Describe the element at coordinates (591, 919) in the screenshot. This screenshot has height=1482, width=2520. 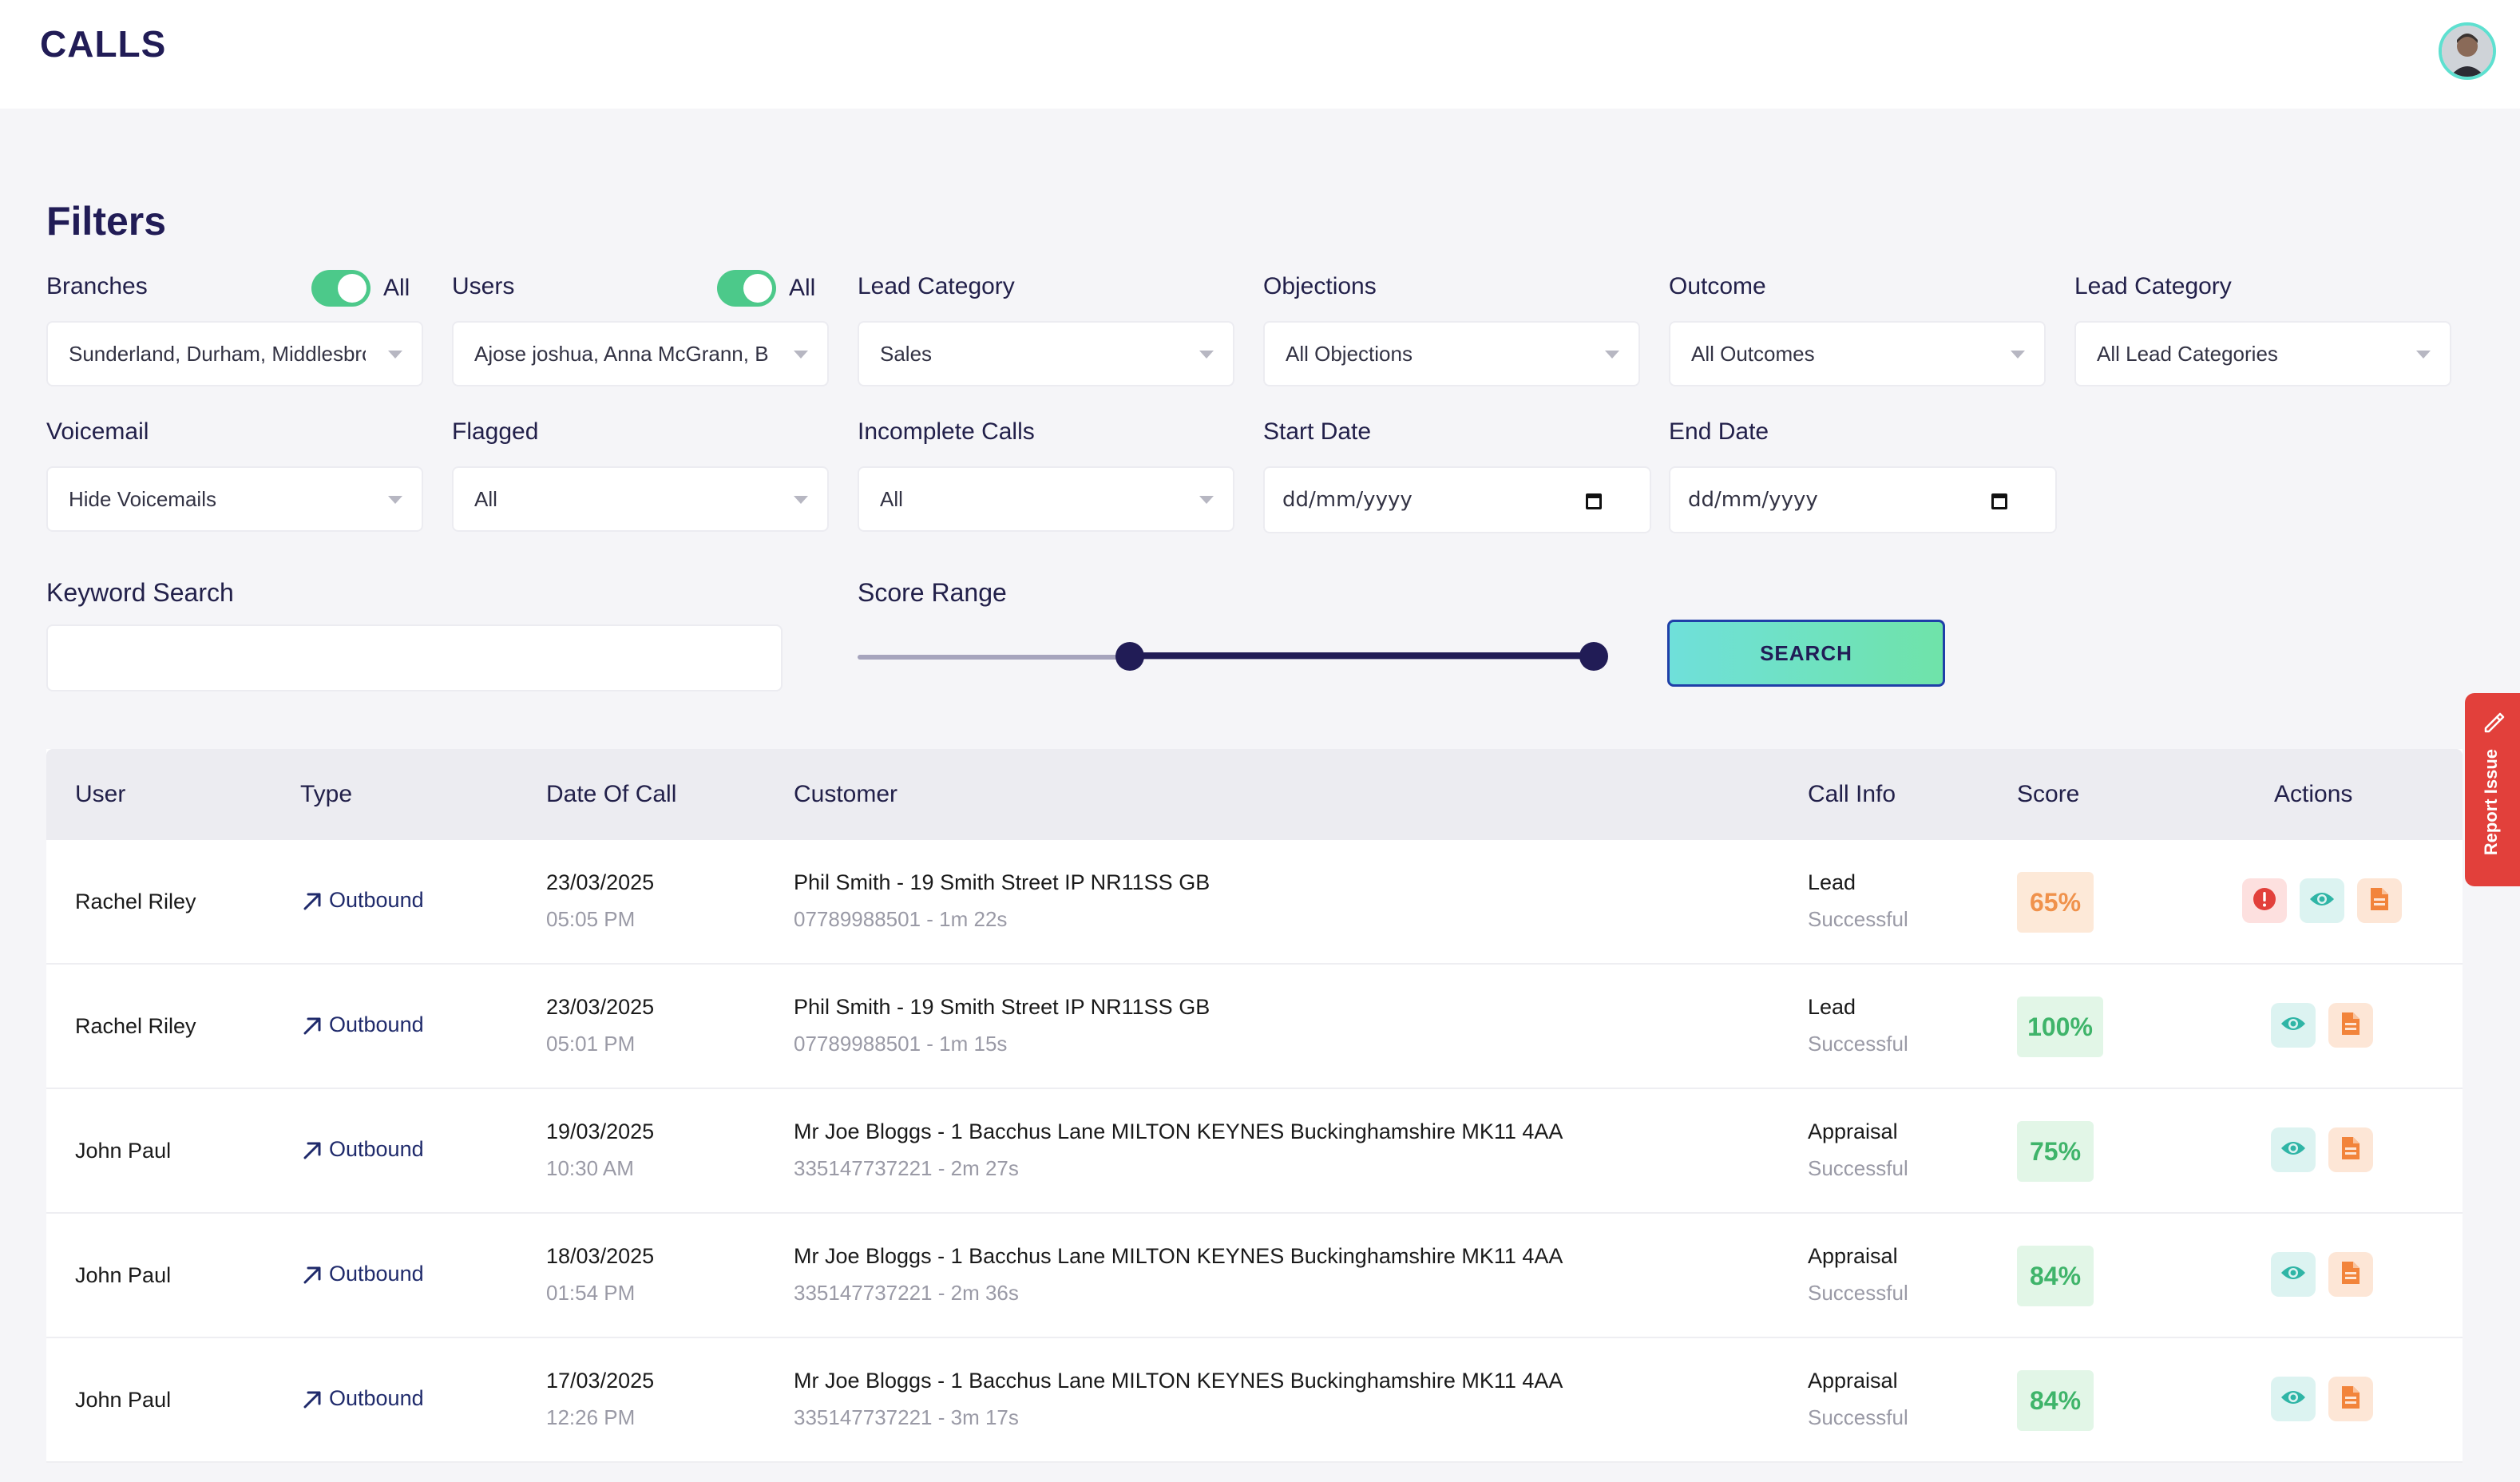
I see `row-time: 05:05 PM` at that location.